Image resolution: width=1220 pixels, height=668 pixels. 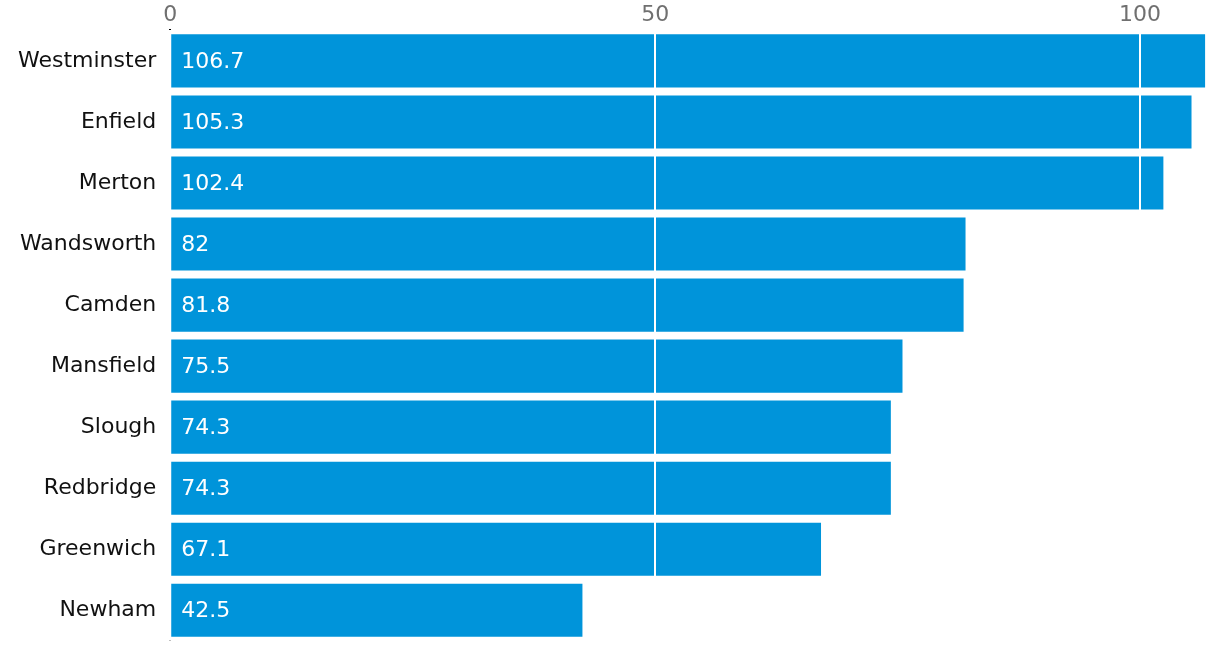 I want to click on x-tick-label: 50, so click(x=655, y=13).